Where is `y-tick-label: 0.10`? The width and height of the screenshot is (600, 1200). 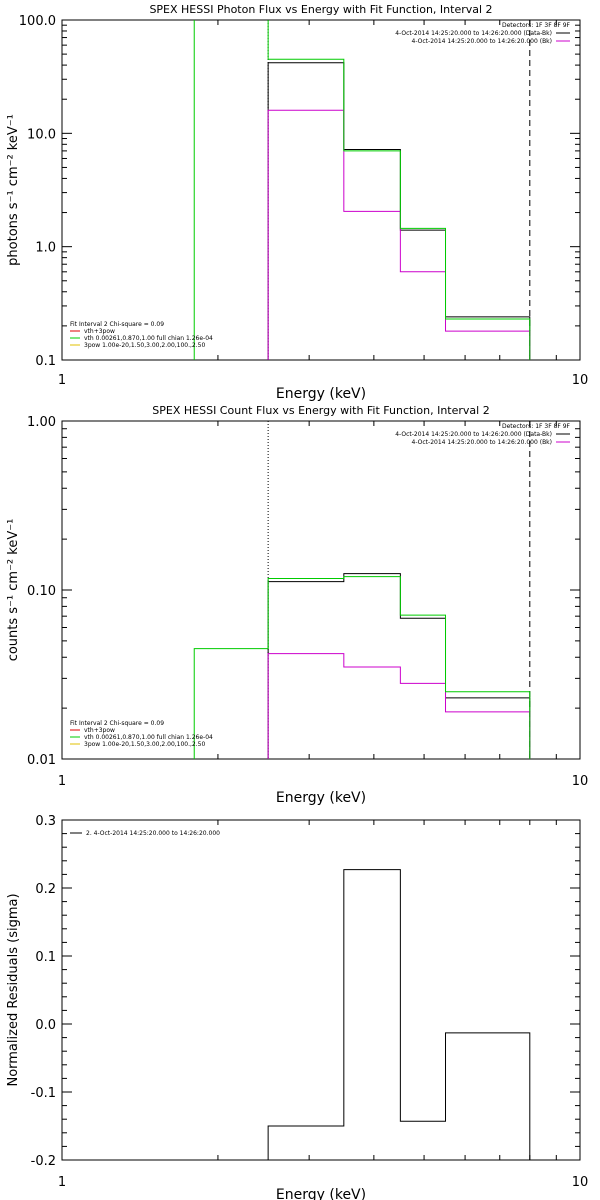
y-tick-label: 0.10 is located at coordinates (41, 591).